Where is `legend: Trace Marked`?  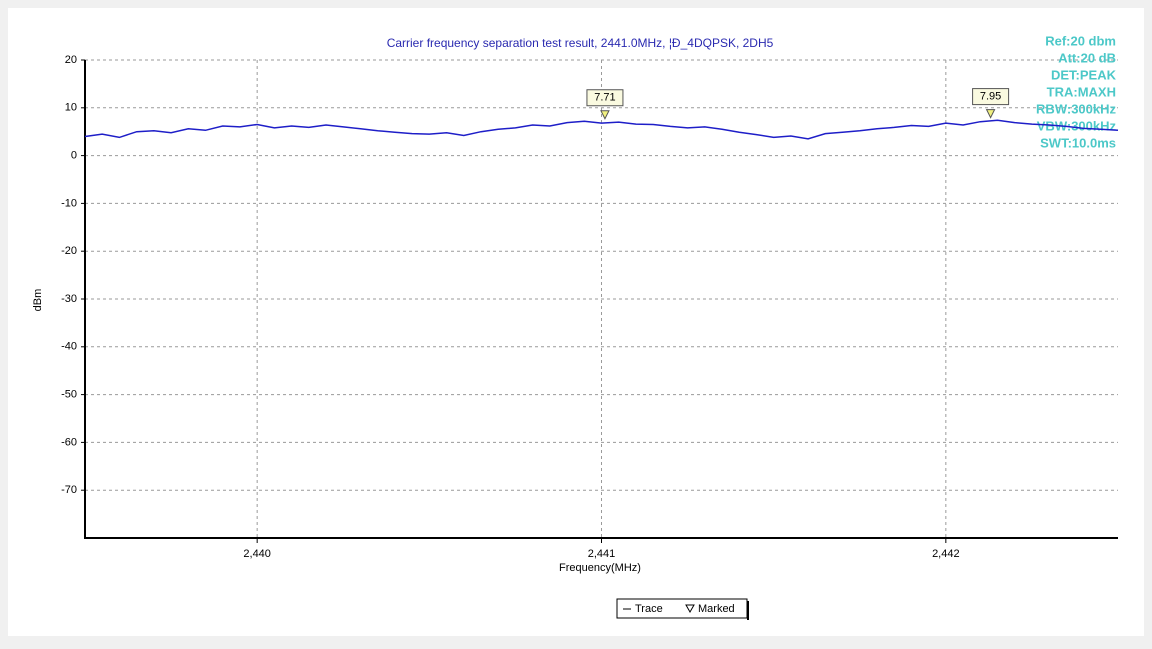
legend: Trace Marked is located at coordinates (682, 609).